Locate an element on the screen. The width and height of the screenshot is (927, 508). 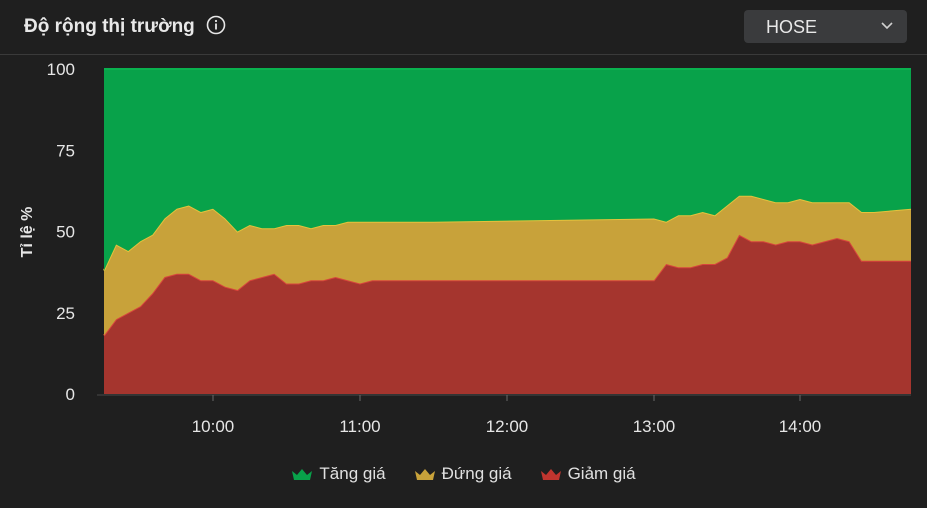
y-tick-label: 75 is located at coordinates (65, 150).